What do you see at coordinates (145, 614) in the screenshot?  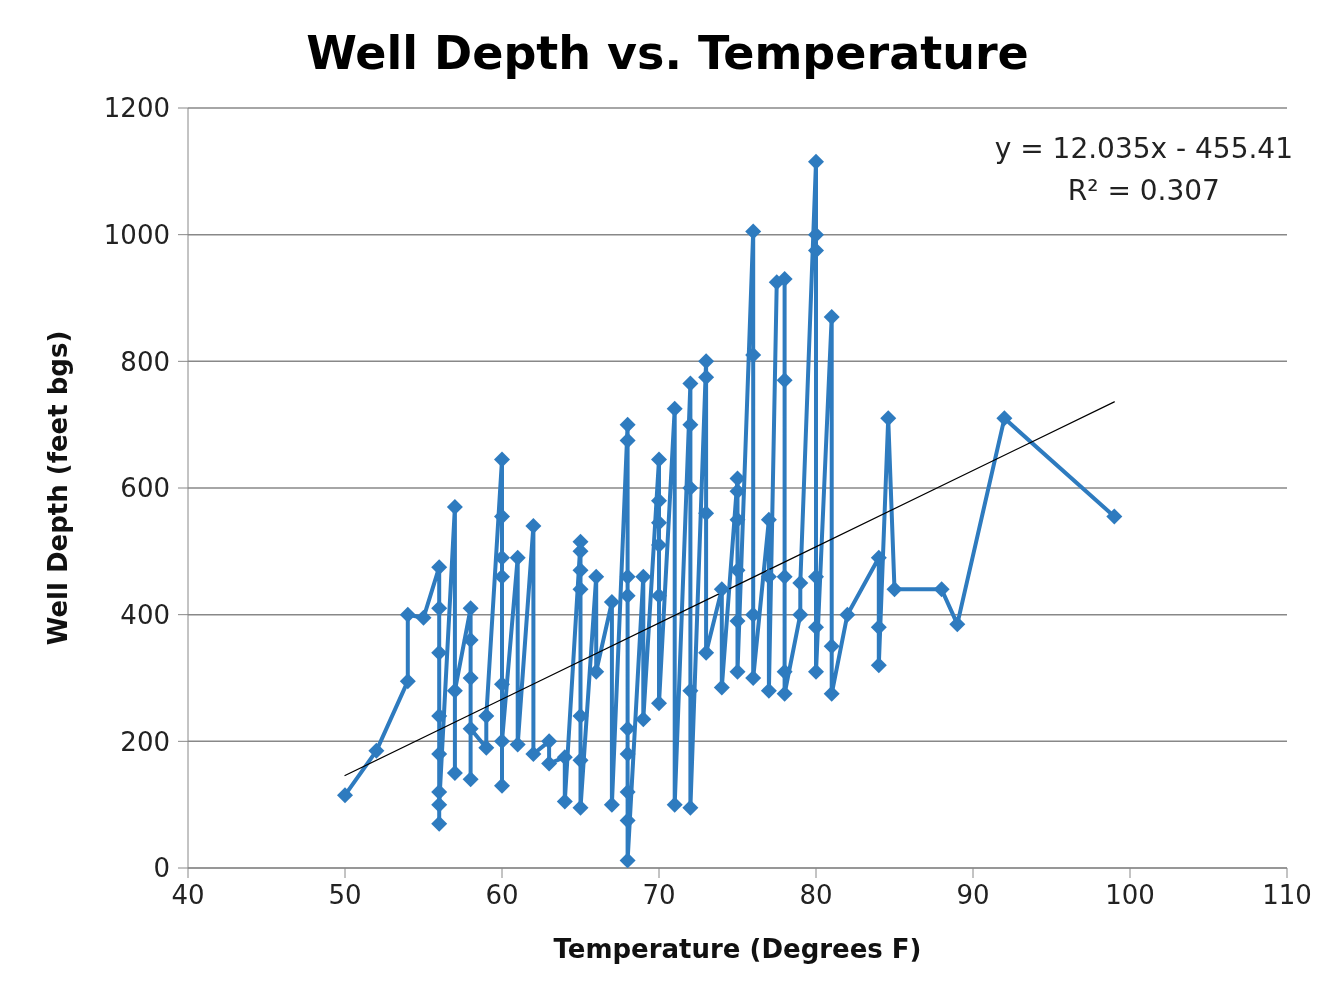 I see `y-tick-label: 400` at bounding box center [145, 614].